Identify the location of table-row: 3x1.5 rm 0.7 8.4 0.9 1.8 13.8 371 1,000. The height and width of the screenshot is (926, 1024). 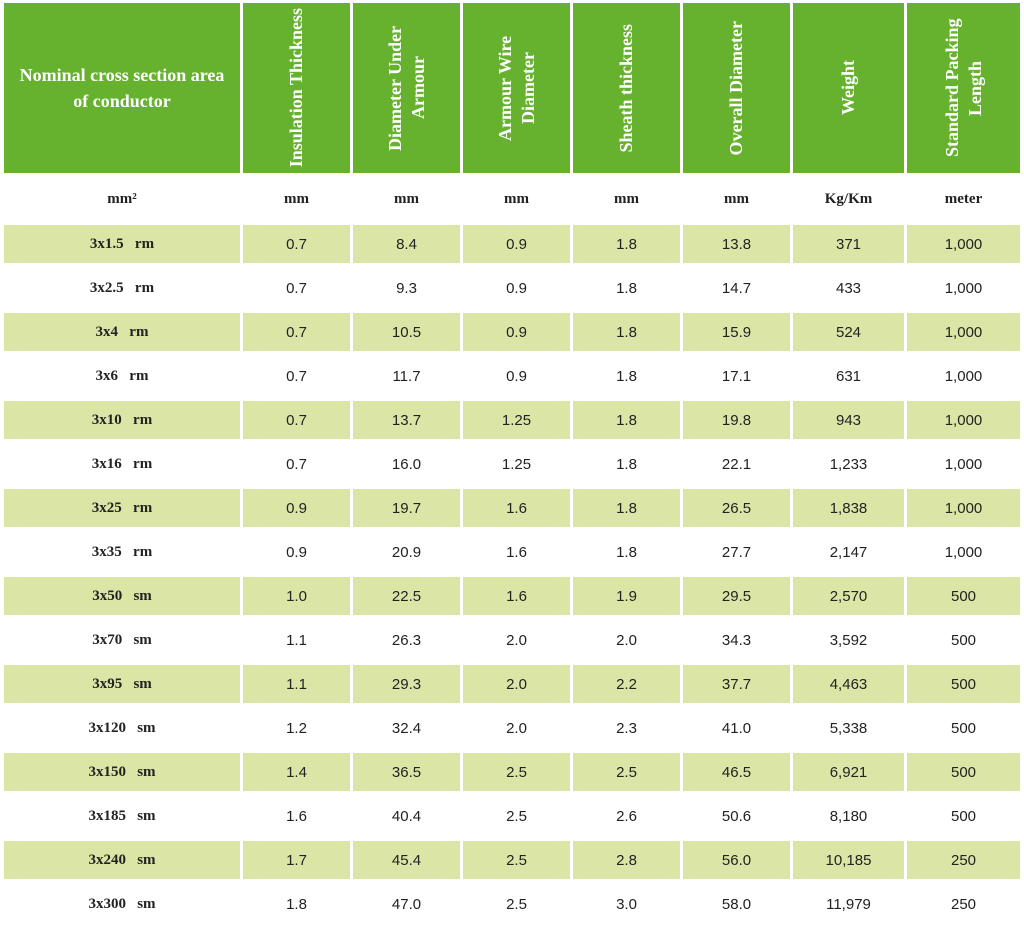
(512, 244).